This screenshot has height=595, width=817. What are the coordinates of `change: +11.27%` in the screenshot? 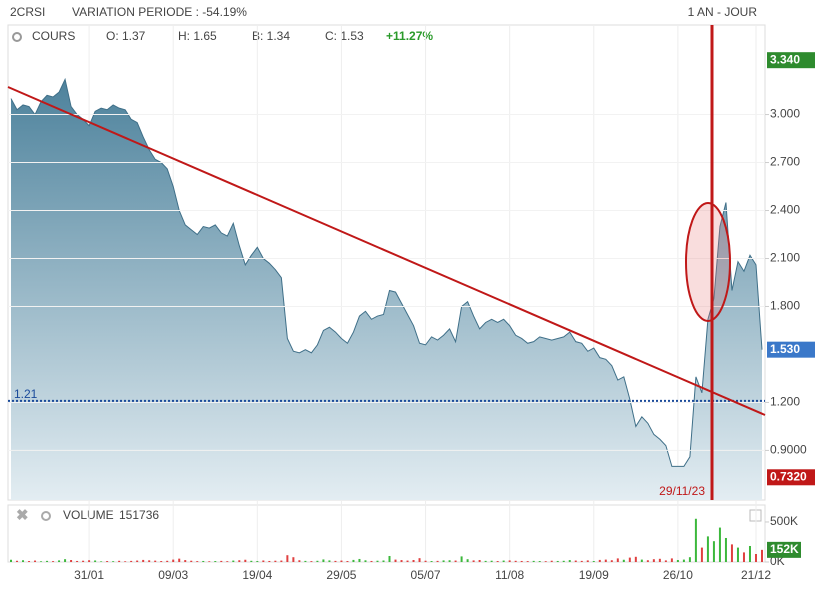 It's located at (409, 36).